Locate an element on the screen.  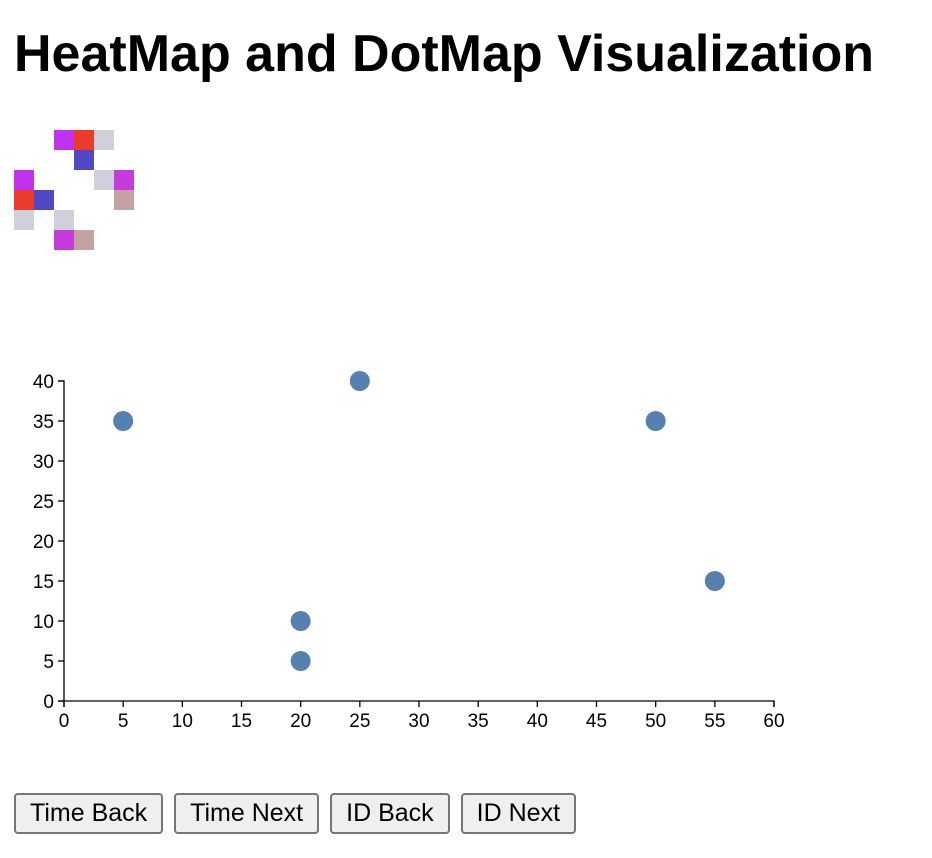
x-tick-label: 5 is located at coordinates (123, 721).